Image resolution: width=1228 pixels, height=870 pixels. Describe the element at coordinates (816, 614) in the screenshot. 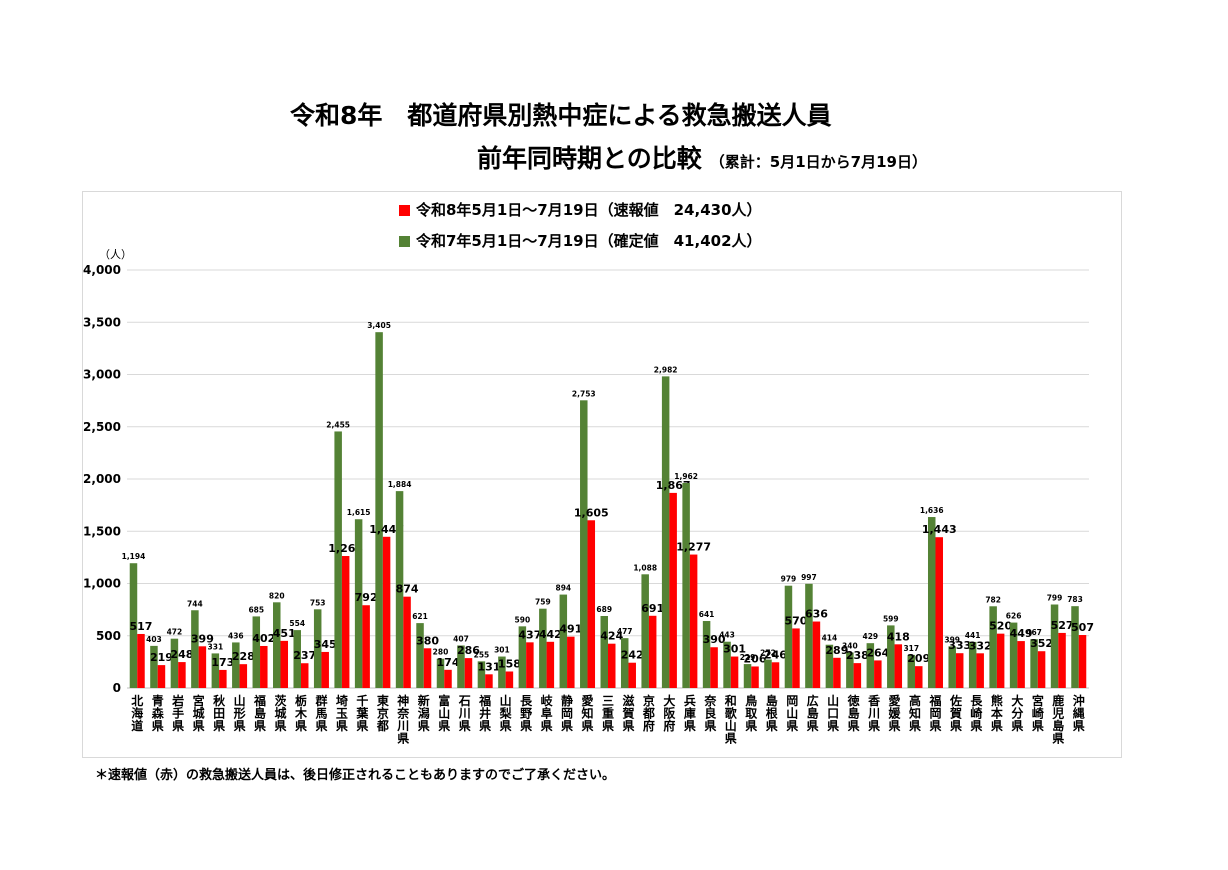

I see `data-label-current: 636` at that location.